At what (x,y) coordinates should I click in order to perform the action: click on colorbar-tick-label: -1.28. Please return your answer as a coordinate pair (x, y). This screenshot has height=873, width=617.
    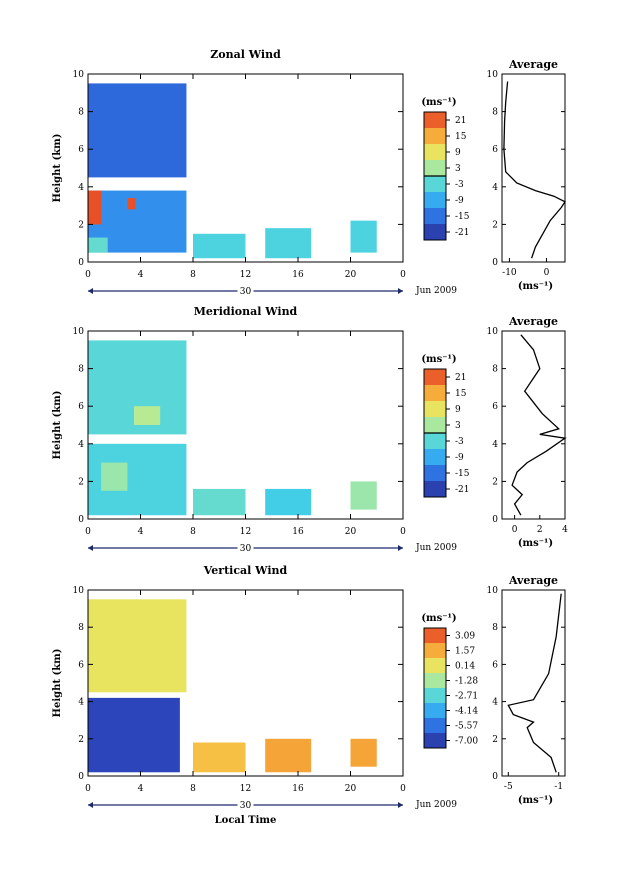
    Looking at the image, I should click on (466, 682).